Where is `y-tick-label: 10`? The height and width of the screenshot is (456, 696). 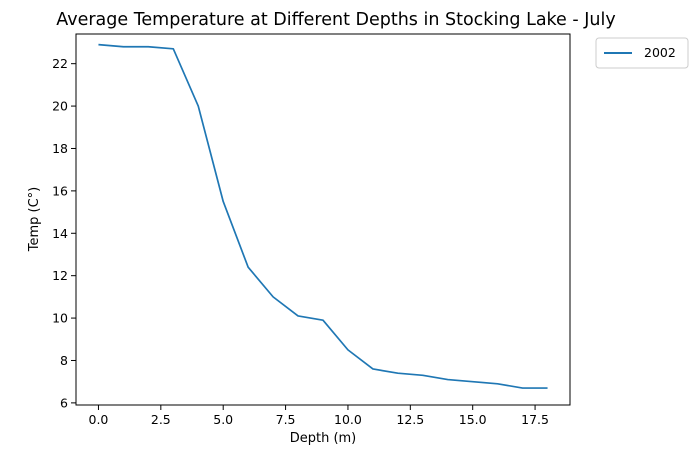
y-tick-label: 10 is located at coordinates (60, 318).